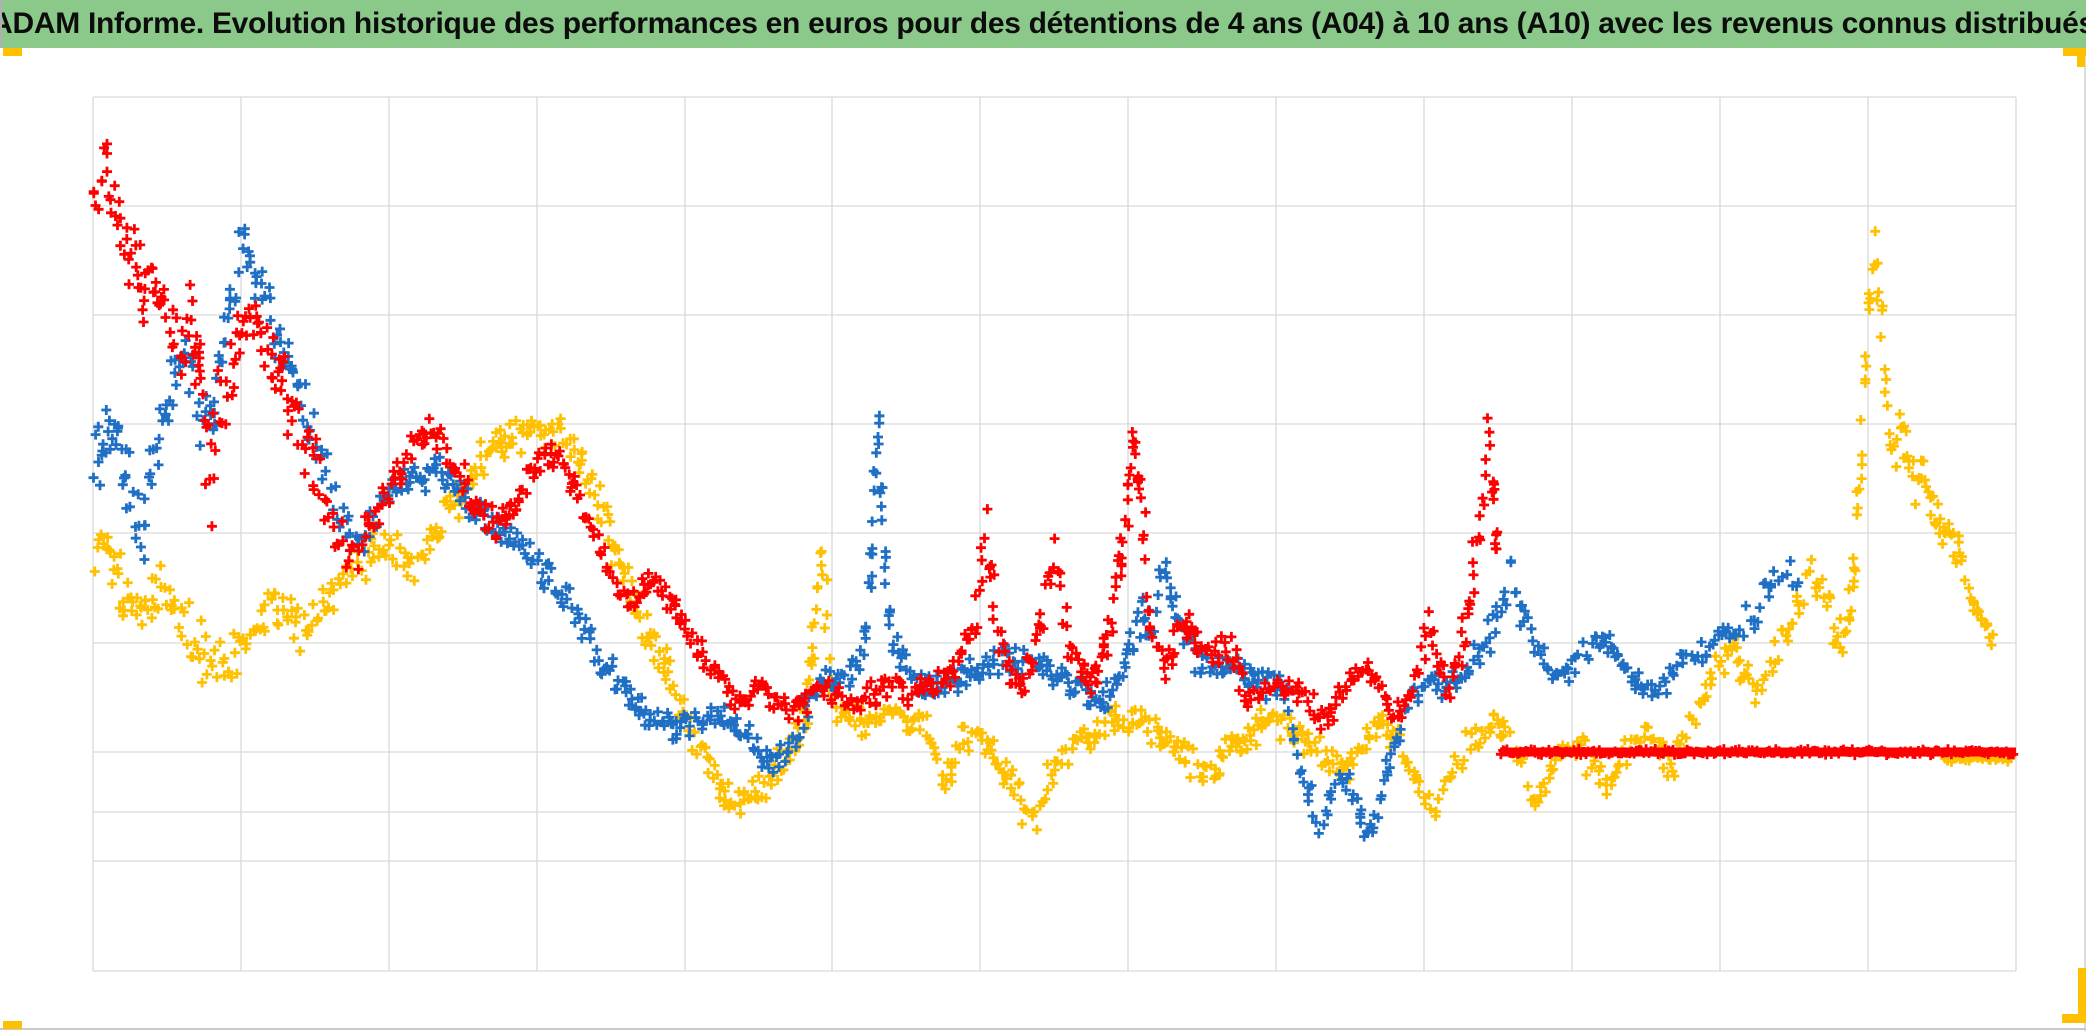 This screenshot has height=1031, width=2086. What do you see at coordinates (2074, 52) in the screenshot?
I see `accent-mark-top-right-h` at bounding box center [2074, 52].